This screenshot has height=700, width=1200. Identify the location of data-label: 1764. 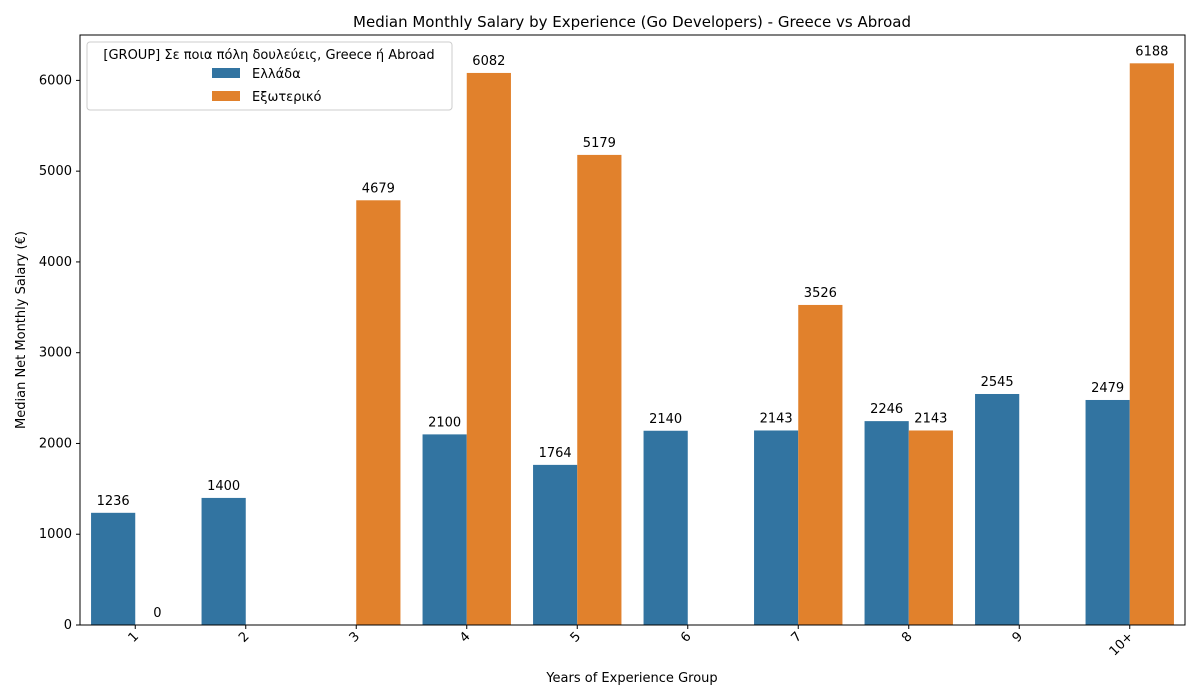
(555, 453).